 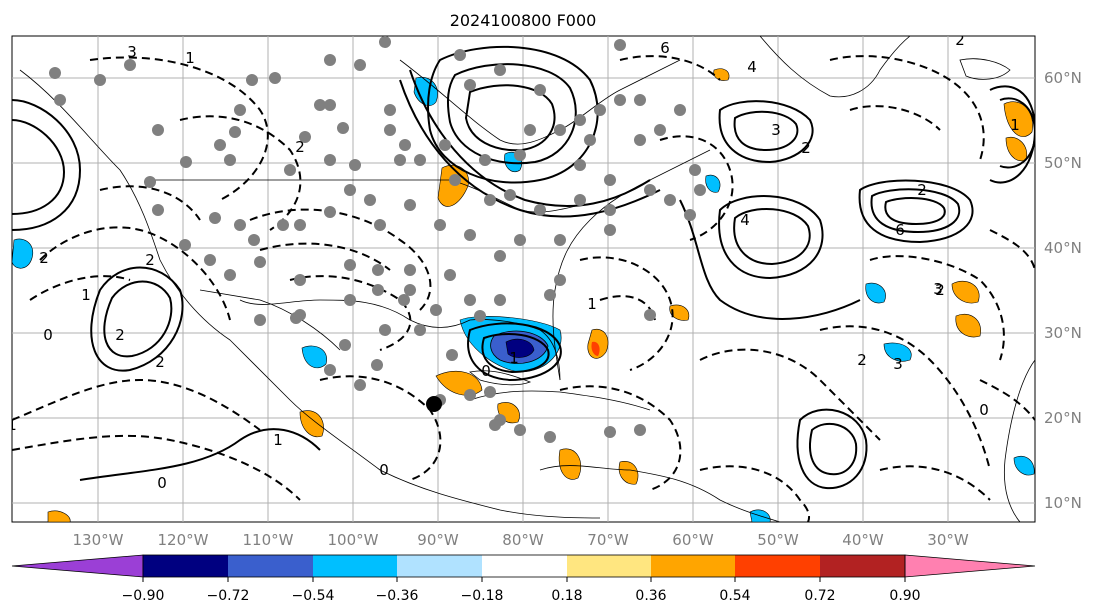 What do you see at coordinates (752, 67) in the screenshot?
I see `contour-label: 4` at bounding box center [752, 67].